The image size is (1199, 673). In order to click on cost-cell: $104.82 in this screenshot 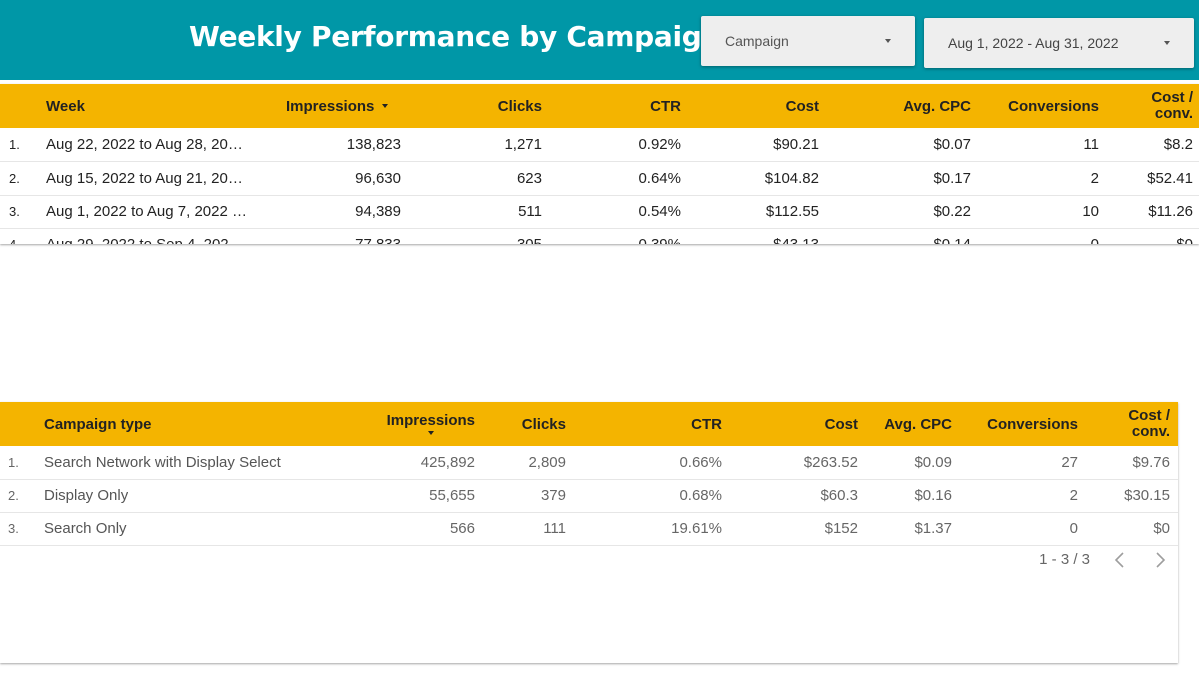, I will do `click(791, 178)`.